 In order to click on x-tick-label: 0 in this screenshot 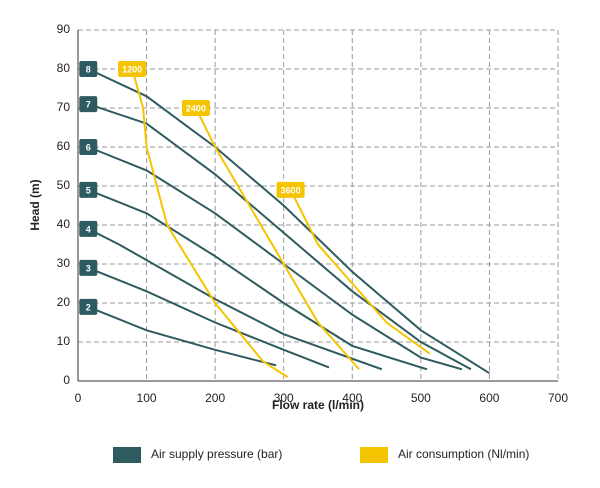, I will do `click(78, 398)`.